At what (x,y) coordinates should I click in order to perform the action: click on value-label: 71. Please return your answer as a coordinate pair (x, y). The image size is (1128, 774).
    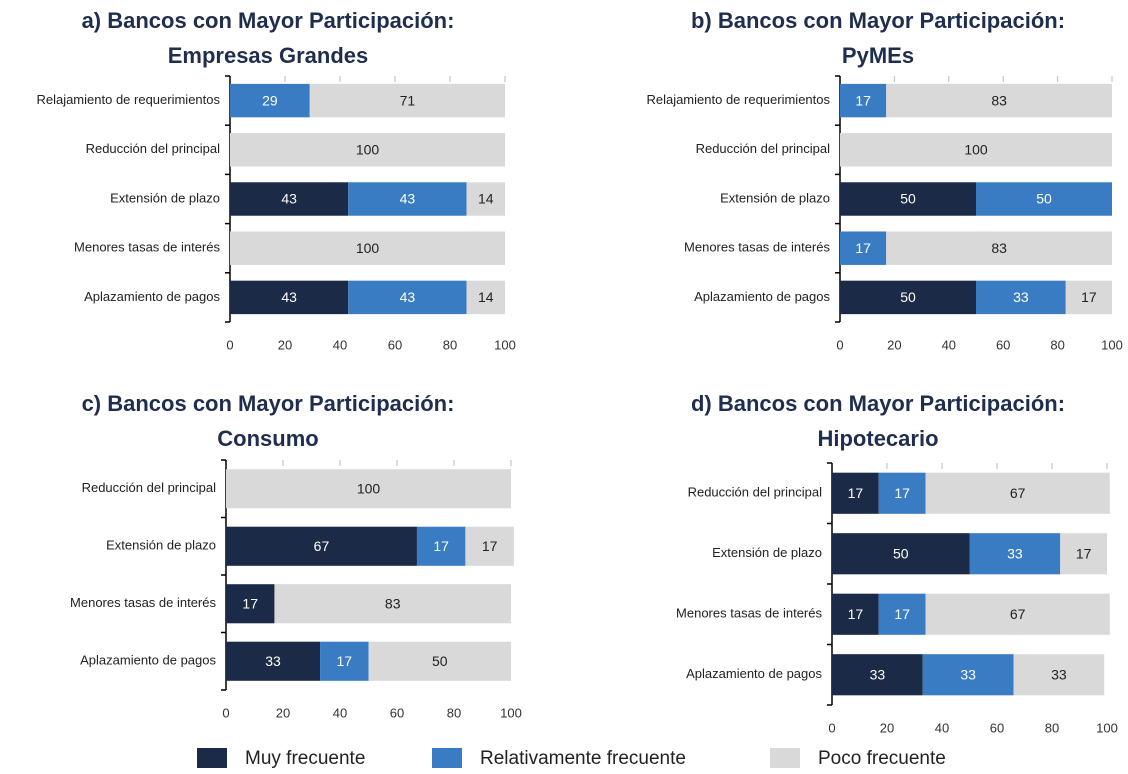
    Looking at the image, I should click on (408, 100).